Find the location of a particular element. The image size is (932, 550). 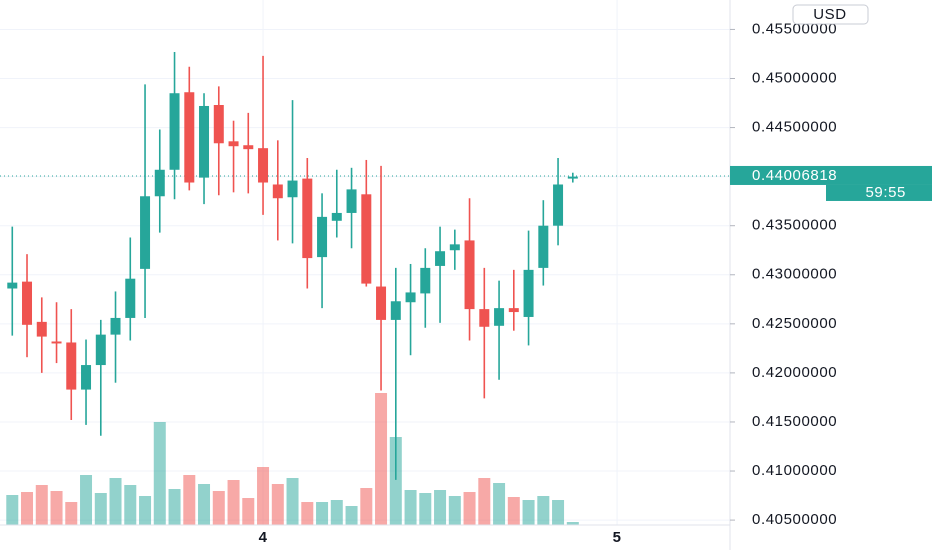

x-tick-label: 4 is located at coordinates (263, 537).